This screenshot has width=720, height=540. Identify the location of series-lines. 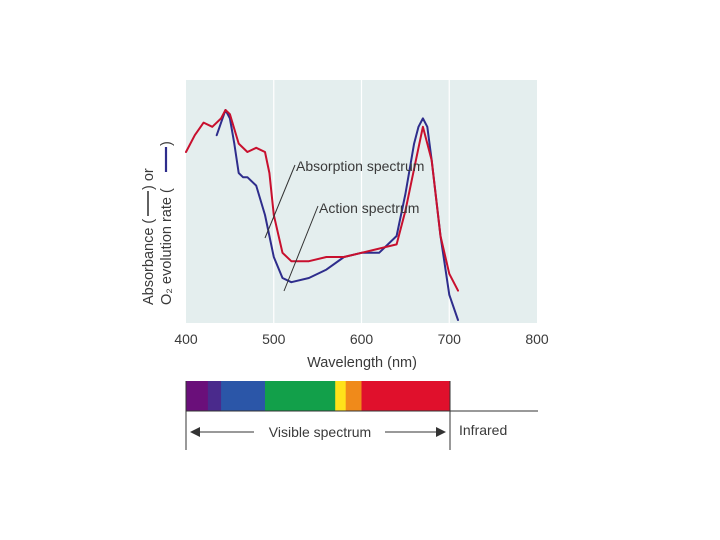
(322, 215).